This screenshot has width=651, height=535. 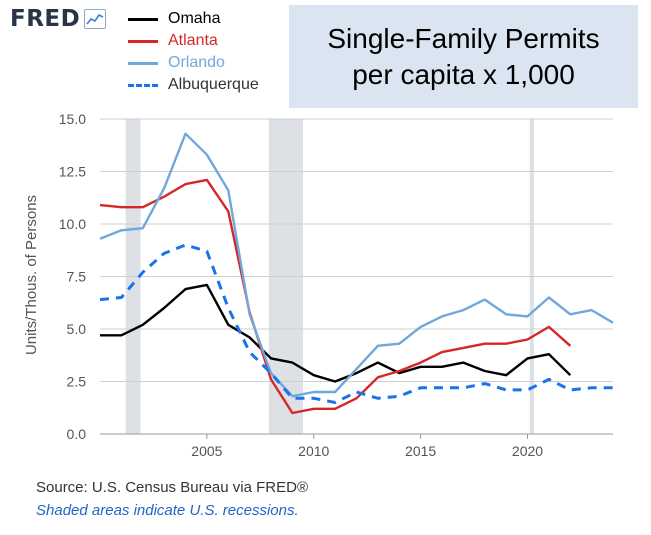 I want to click on y-tick-label: 7.5, so click(x=77, y=277).